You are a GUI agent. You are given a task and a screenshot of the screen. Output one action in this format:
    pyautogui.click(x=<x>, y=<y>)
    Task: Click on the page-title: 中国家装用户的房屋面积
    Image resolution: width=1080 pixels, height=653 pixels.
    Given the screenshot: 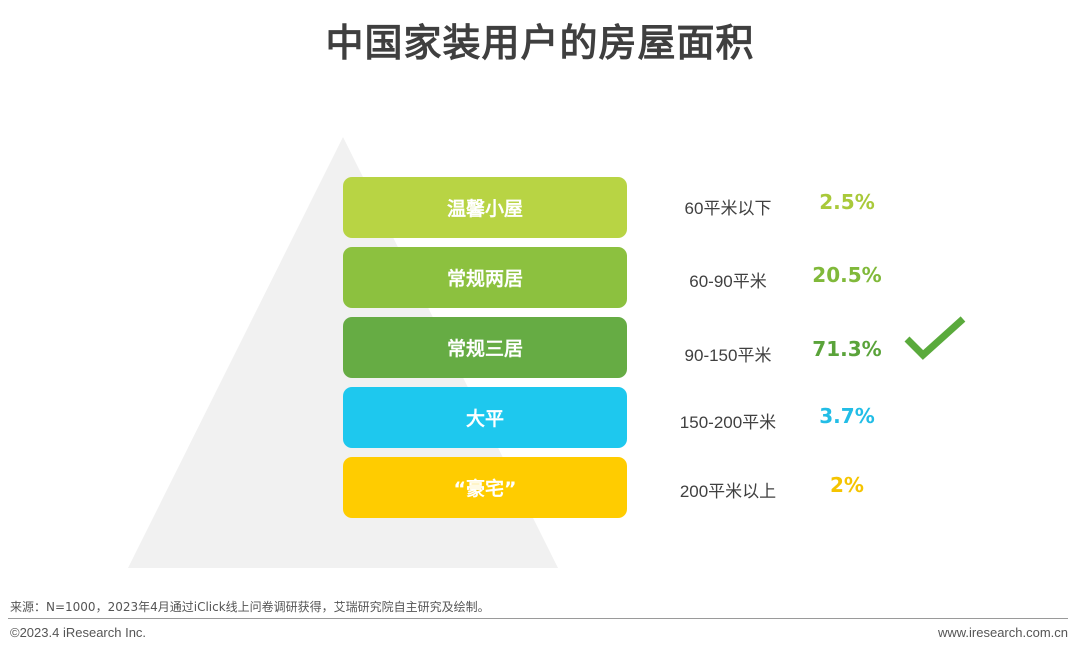 What is the action you would take?
    pyautogui.click(x=540, y=43)
    